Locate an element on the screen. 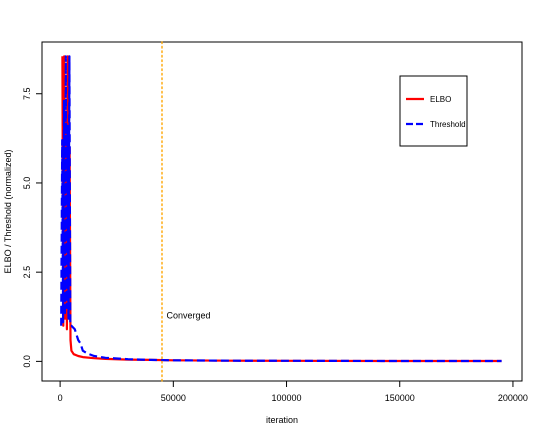  legend-label-threshold: Threshold is located at coordinates (448, 124).